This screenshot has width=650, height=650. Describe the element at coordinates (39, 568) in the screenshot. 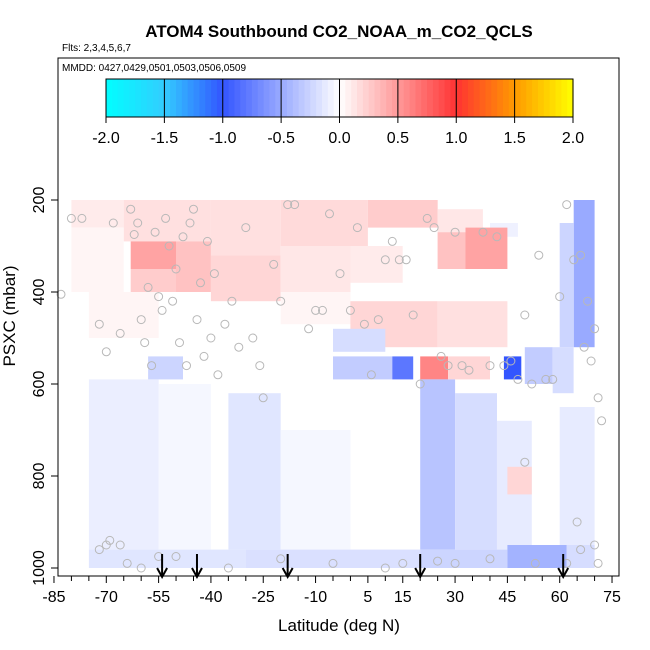

I see `y-tick-label: 1000` at that location.